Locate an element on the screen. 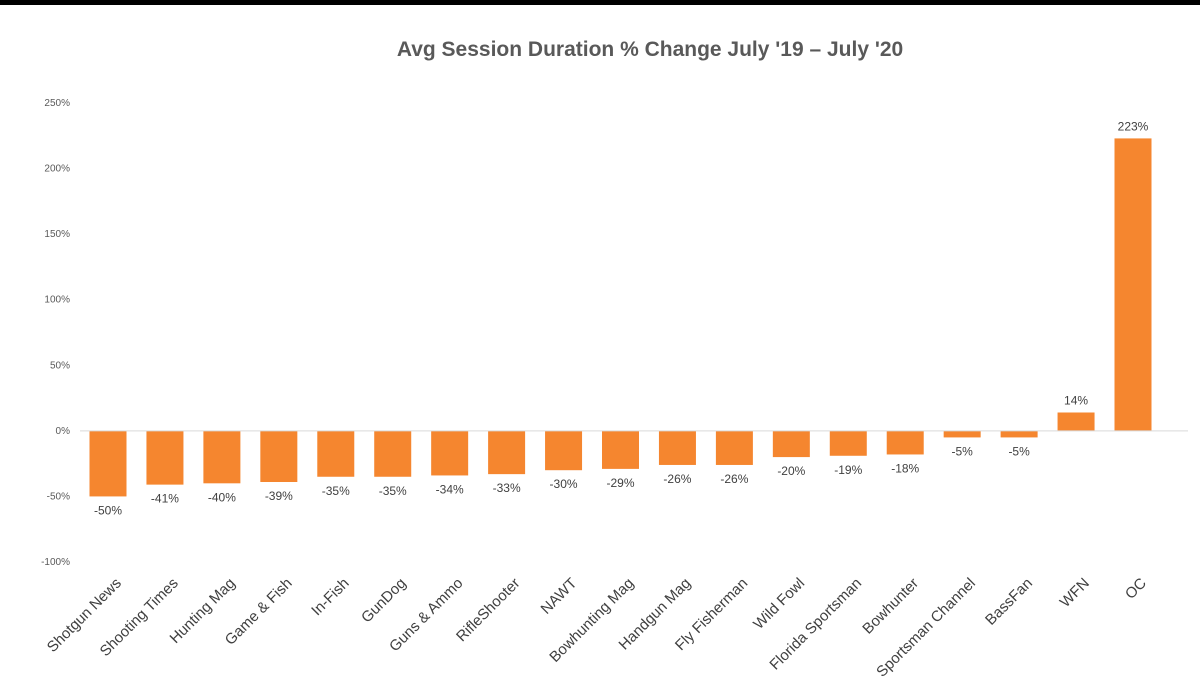 The image size is (1200, 690). x-tick-label: NAWT is located at coordinates (559, 596).